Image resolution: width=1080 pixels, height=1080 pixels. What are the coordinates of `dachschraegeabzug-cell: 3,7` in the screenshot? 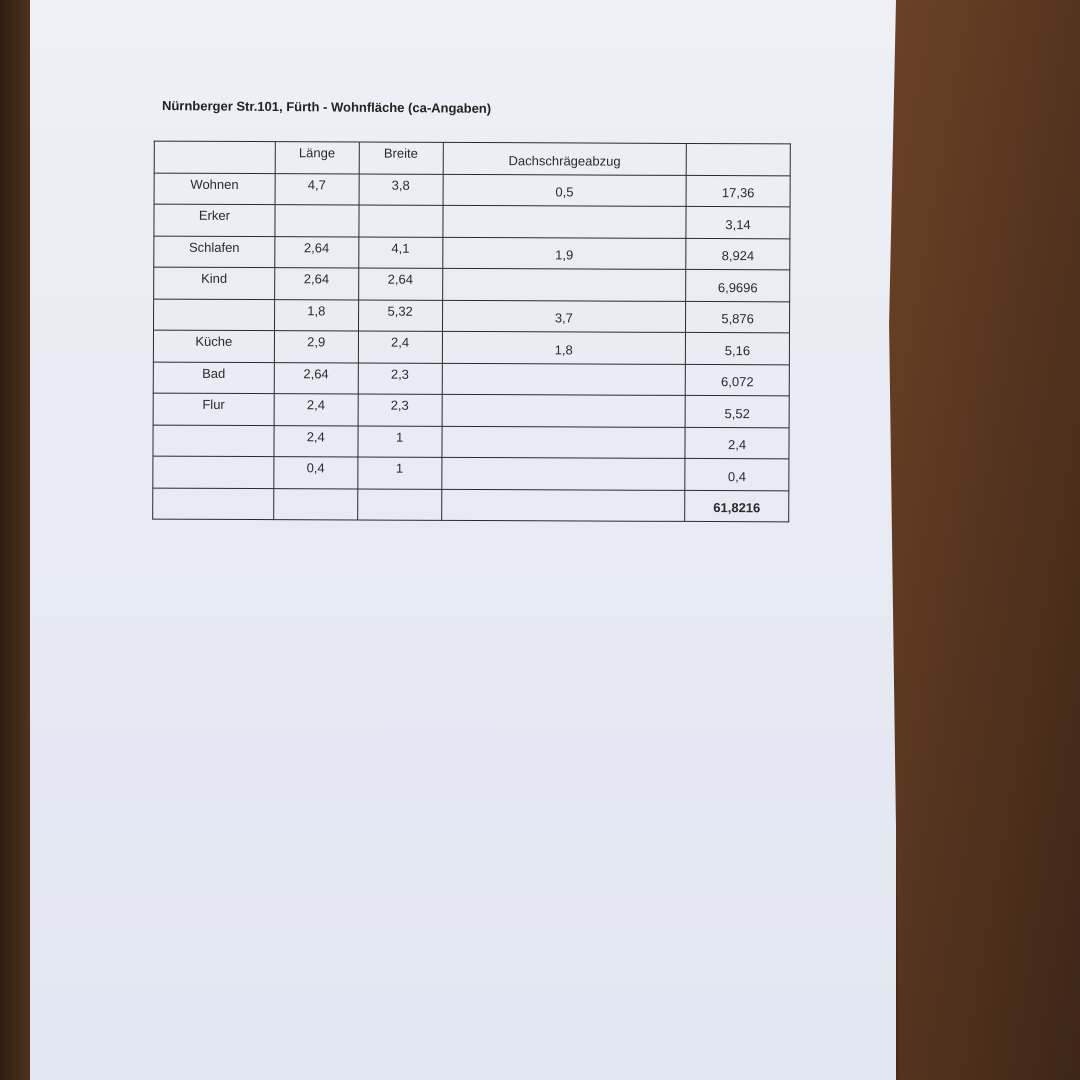 It's located at (564, 316).